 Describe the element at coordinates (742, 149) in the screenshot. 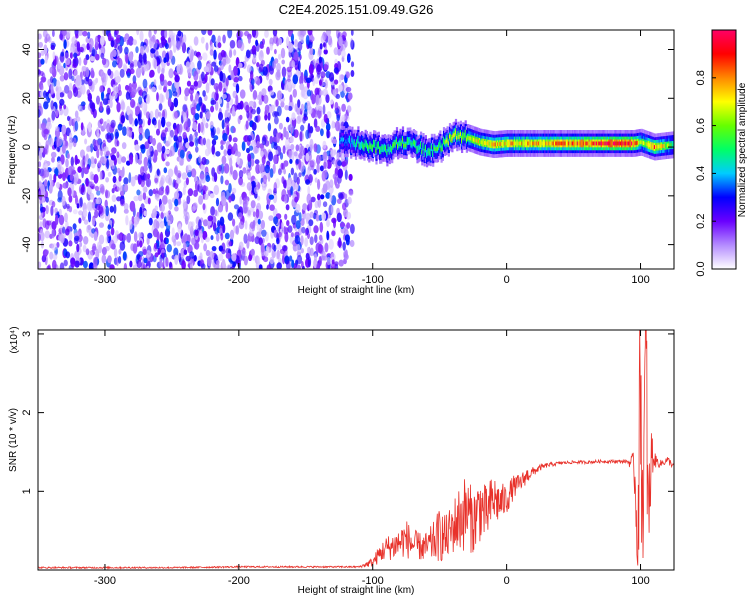

I see `colorbar-label: Normalized spectral amplitude` at that location.